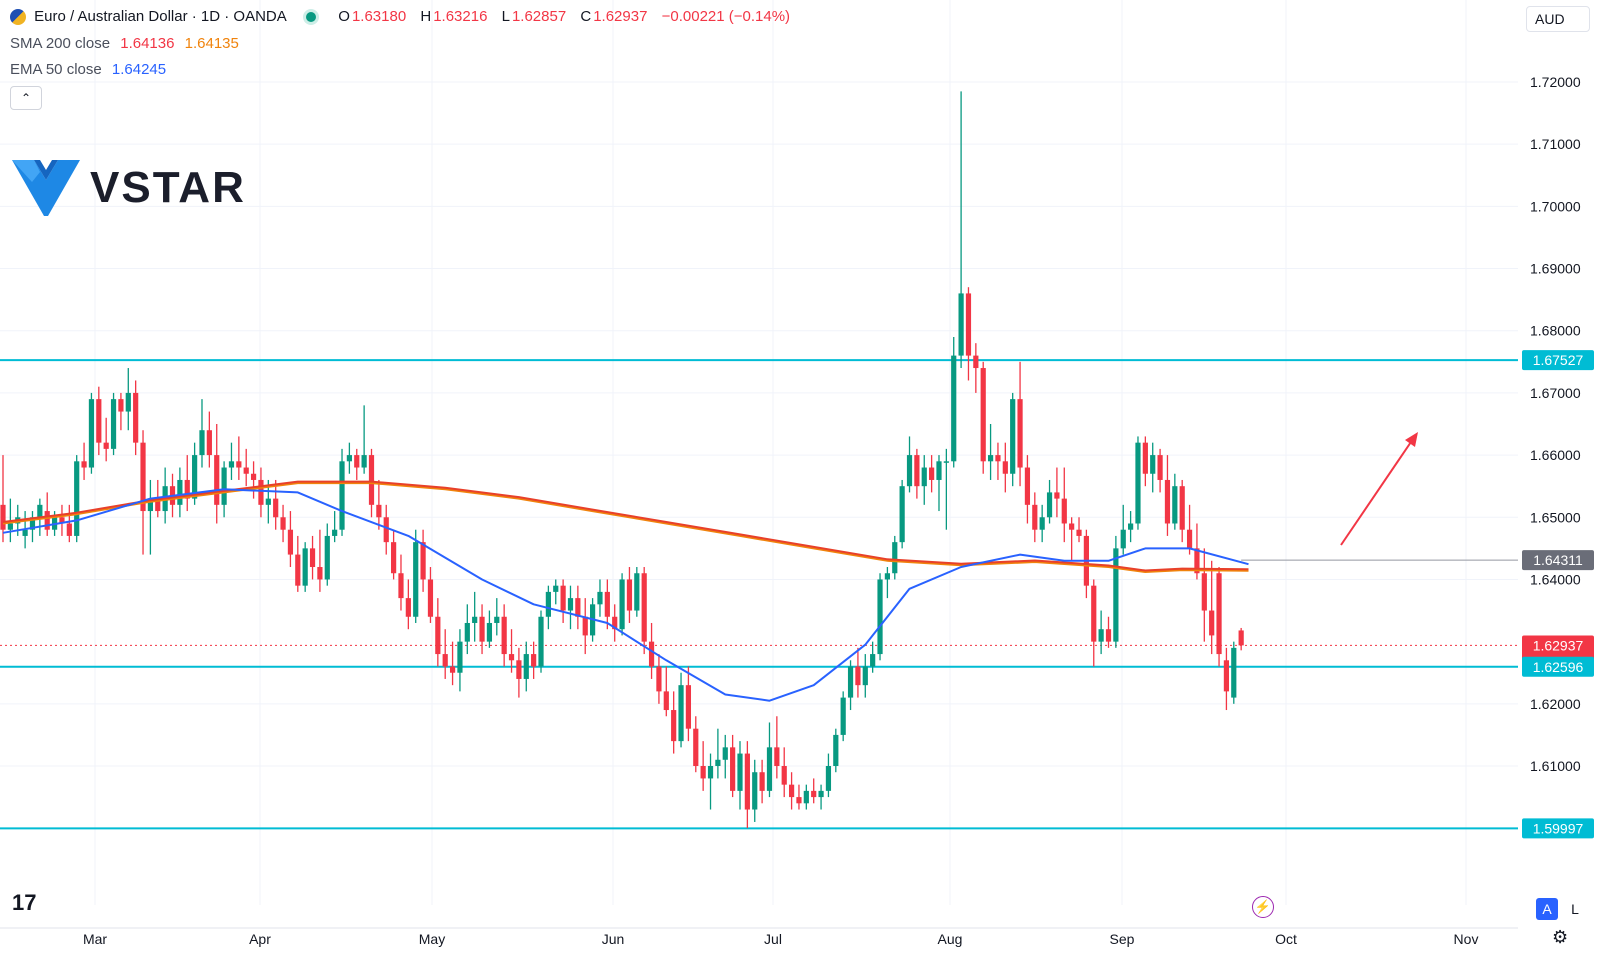 This screenshot has height=958, width=1600. I want to click on open-value: 1.63180, so click(379, 16).